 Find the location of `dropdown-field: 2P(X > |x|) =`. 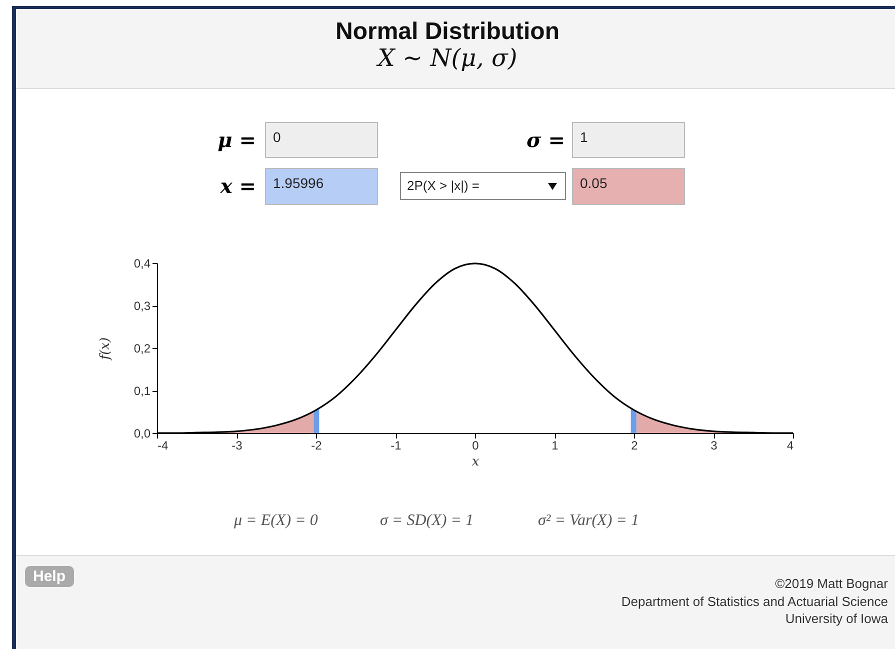

dropdown-field: 2P(X > |x|) = is located at coordinates (483, 186).